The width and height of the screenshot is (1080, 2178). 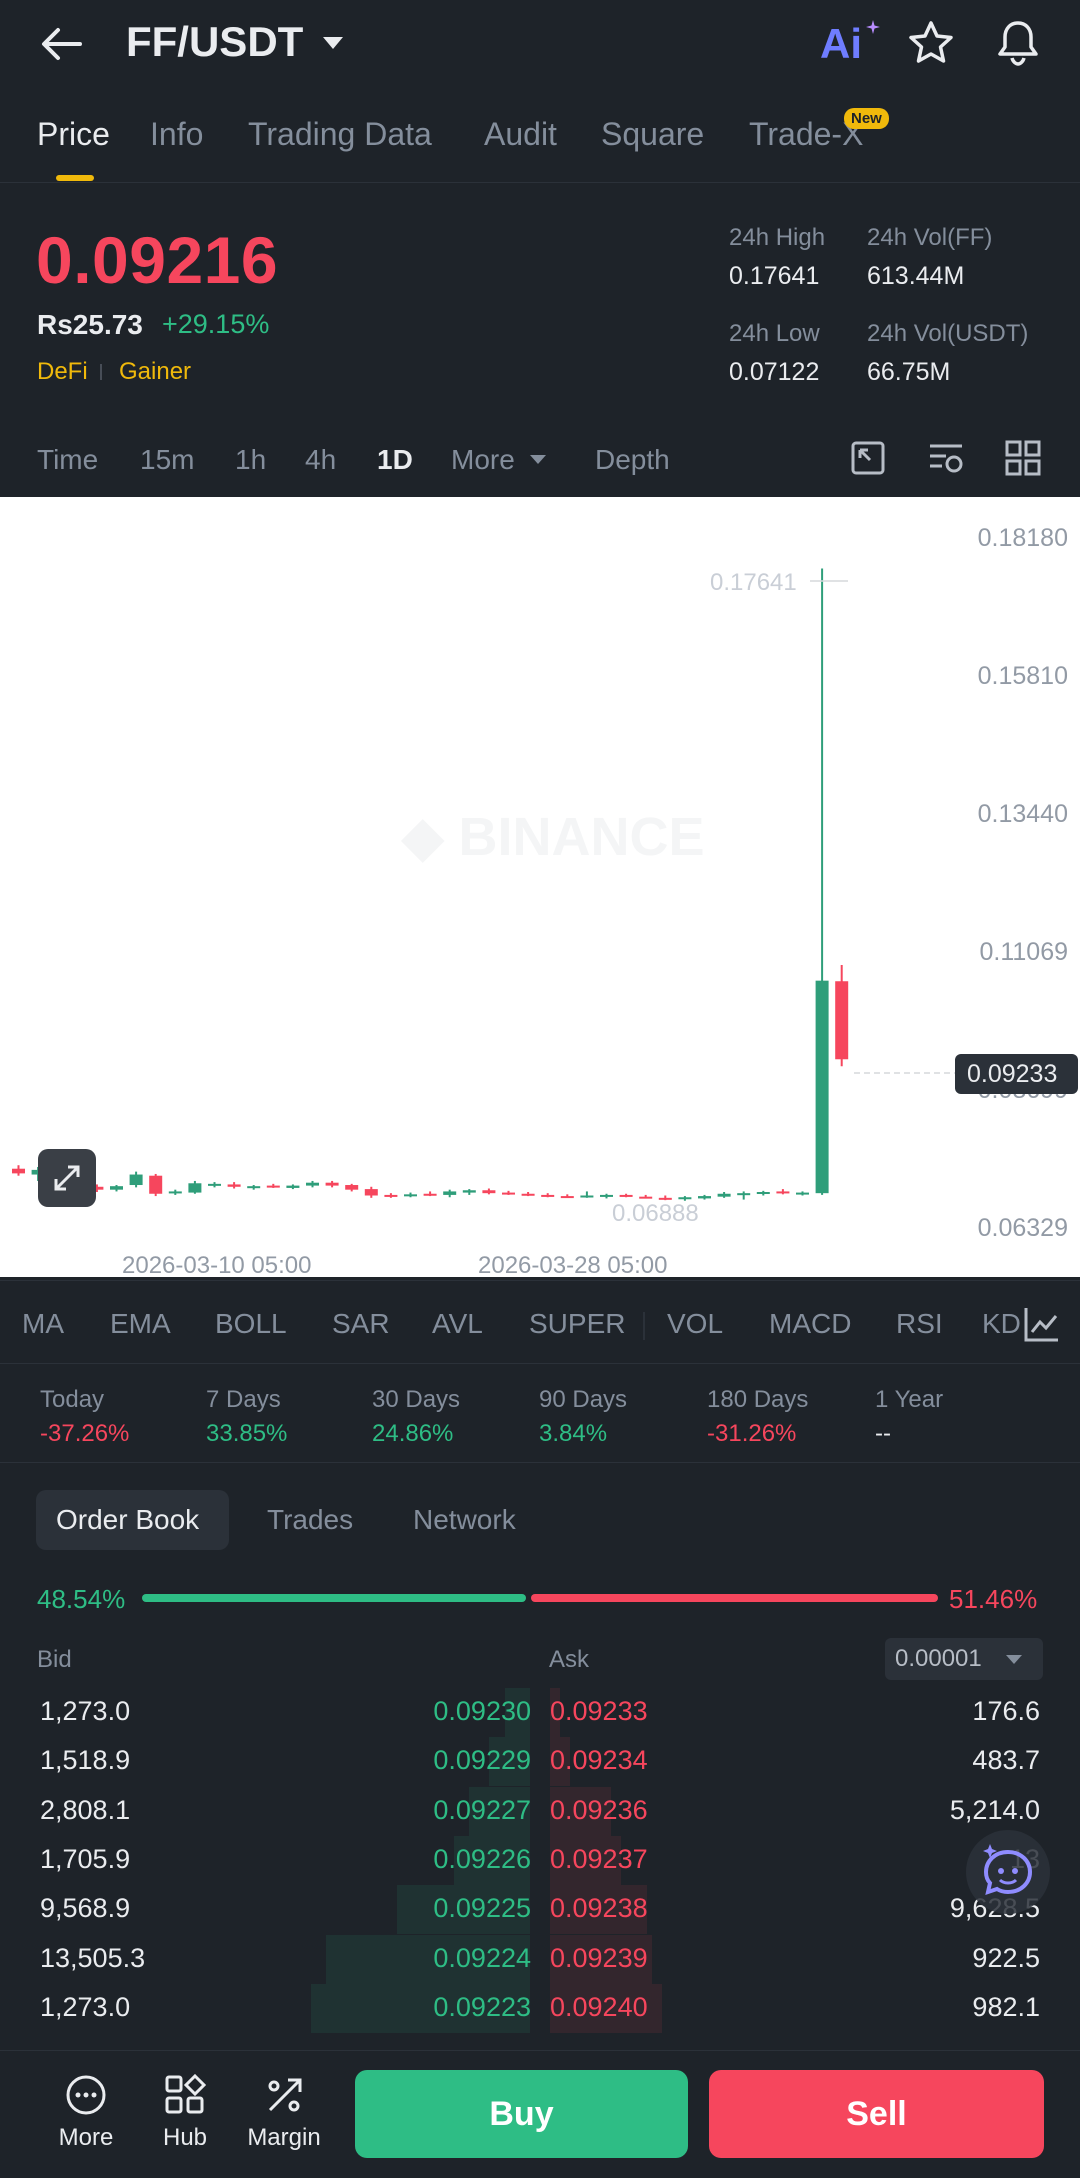 I want to click on hub-icon, so click(x=185, y=2095).